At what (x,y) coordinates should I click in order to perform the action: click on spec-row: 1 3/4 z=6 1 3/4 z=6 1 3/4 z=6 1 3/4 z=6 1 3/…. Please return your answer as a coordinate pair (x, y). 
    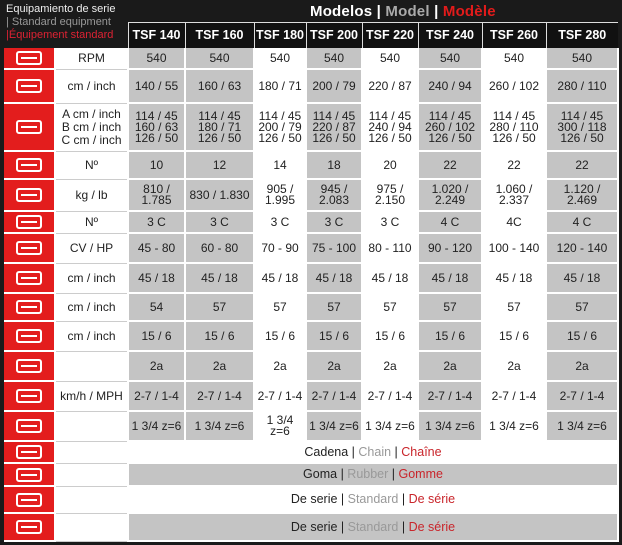
    Looking at the image, I should click on (311, 426).